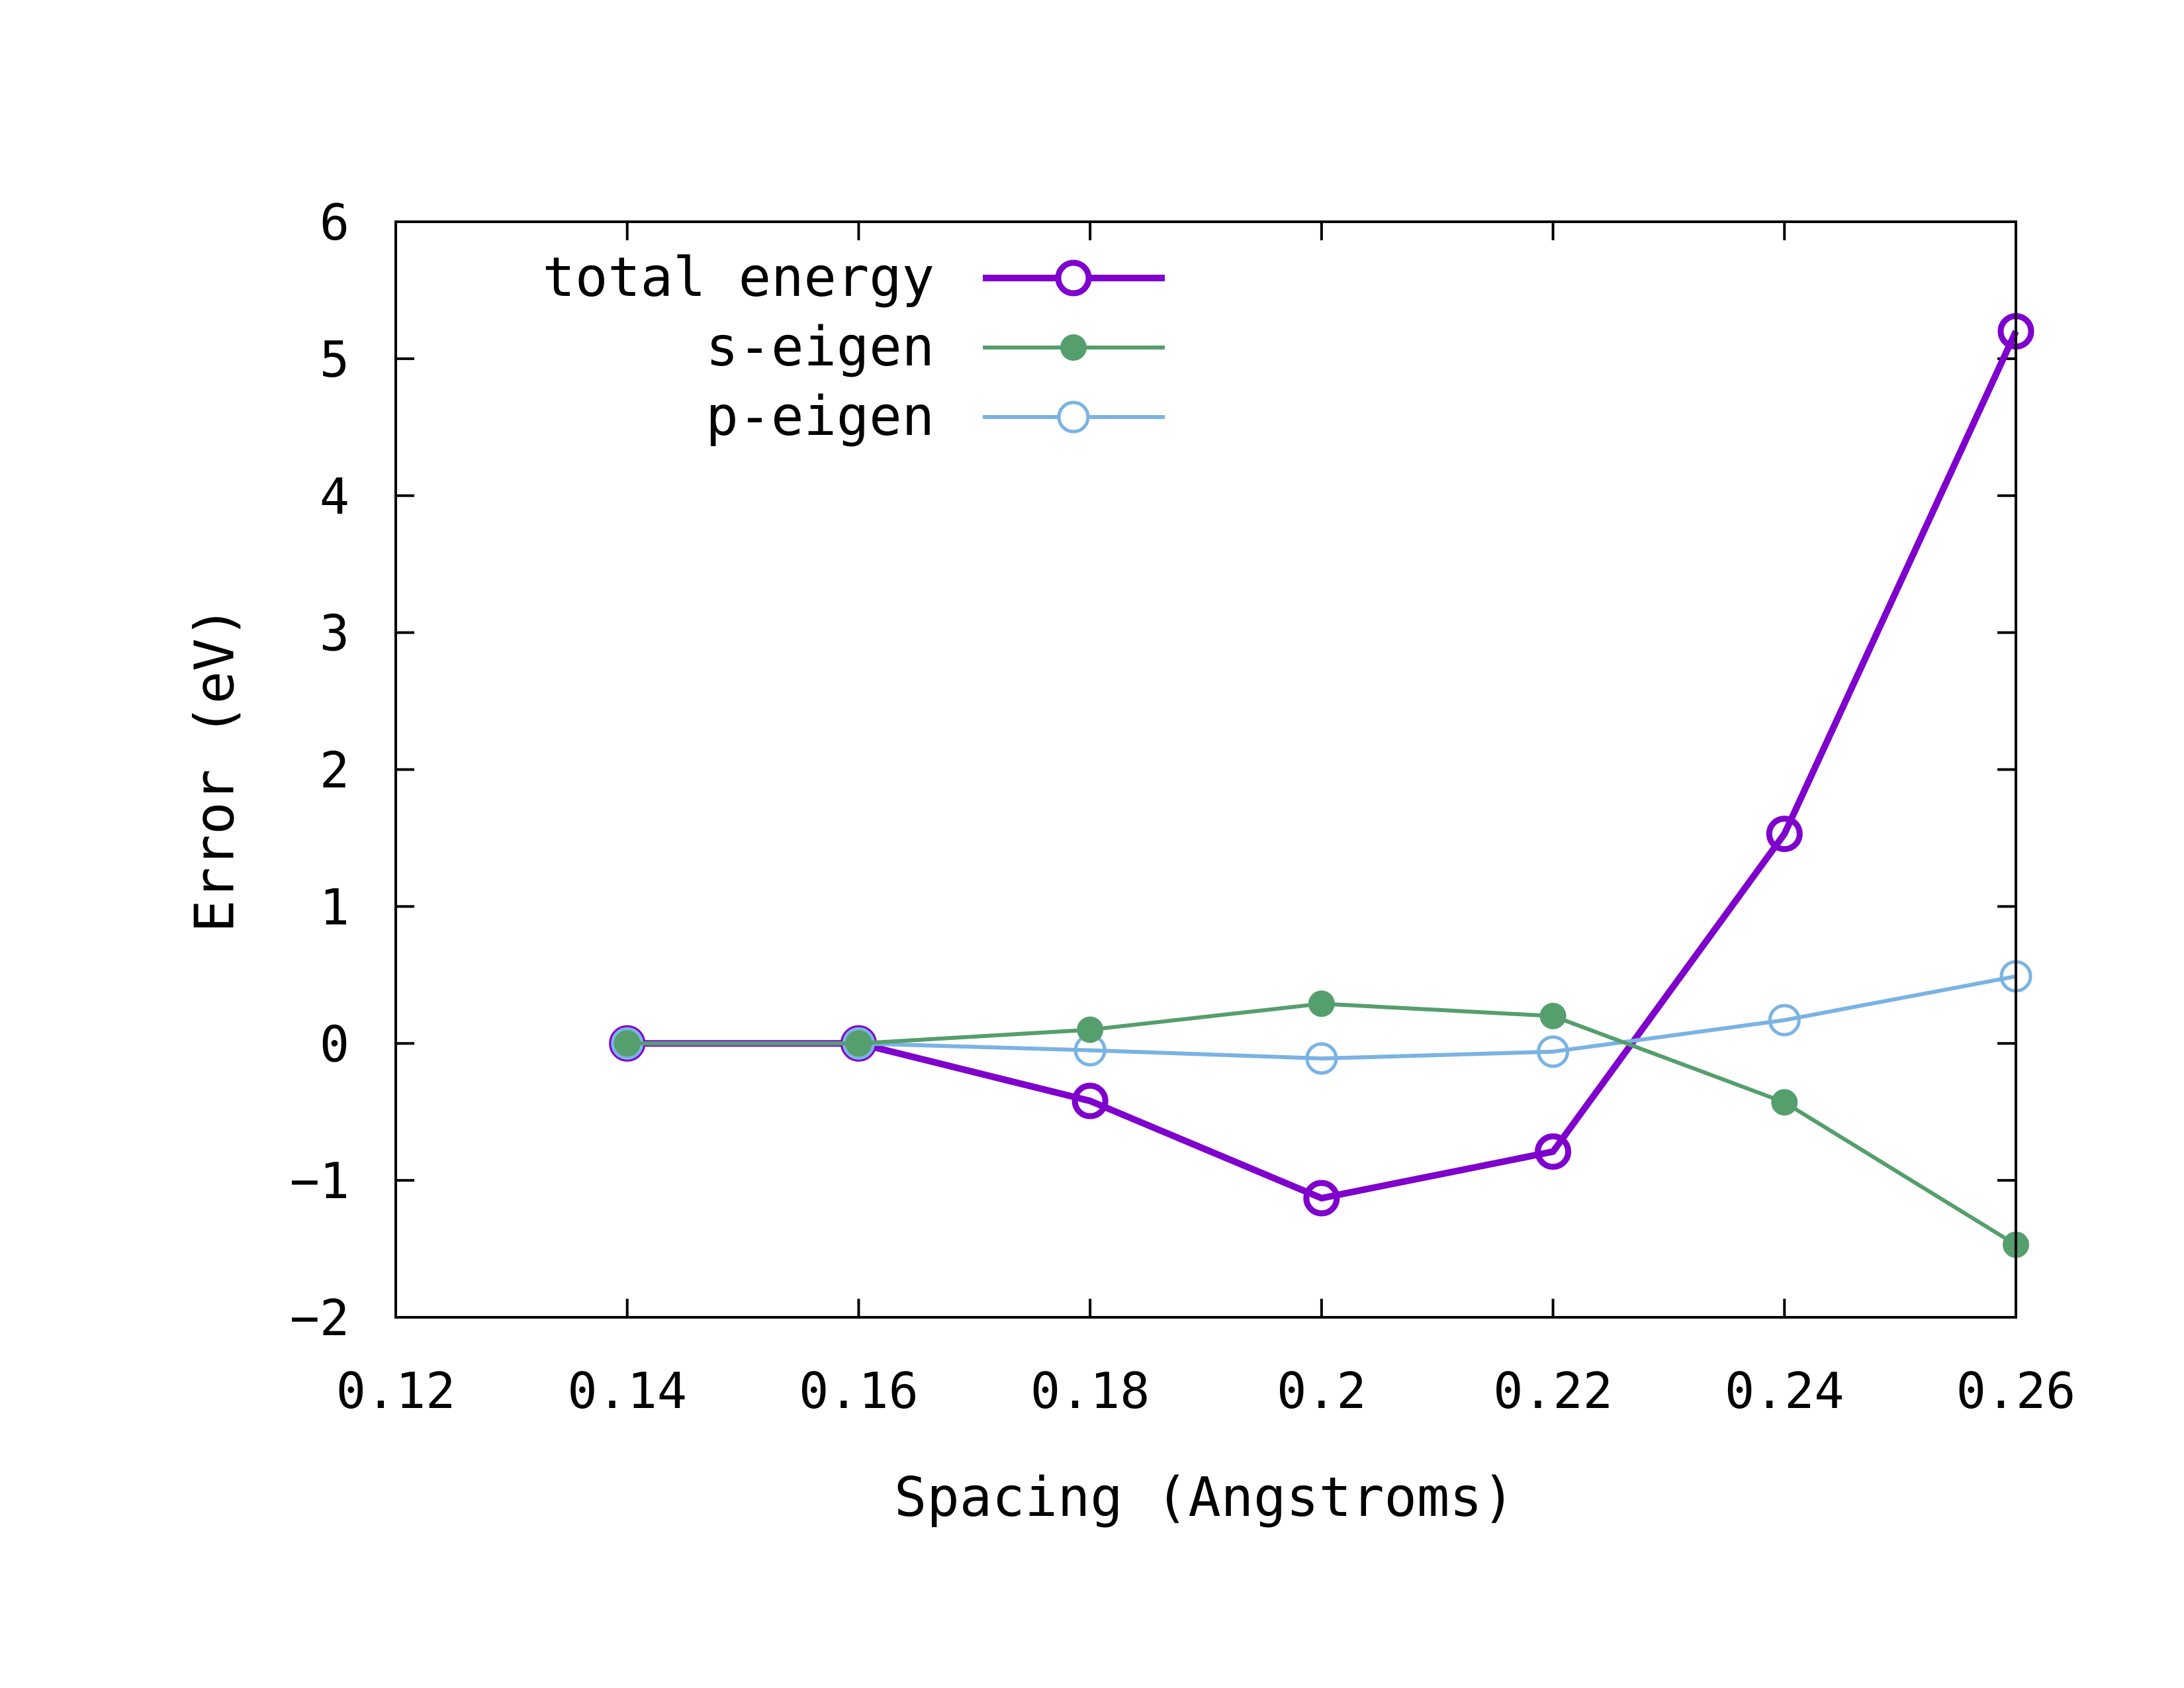  I want to click on x-tick-label: 0.18, so click(1090, 1391).